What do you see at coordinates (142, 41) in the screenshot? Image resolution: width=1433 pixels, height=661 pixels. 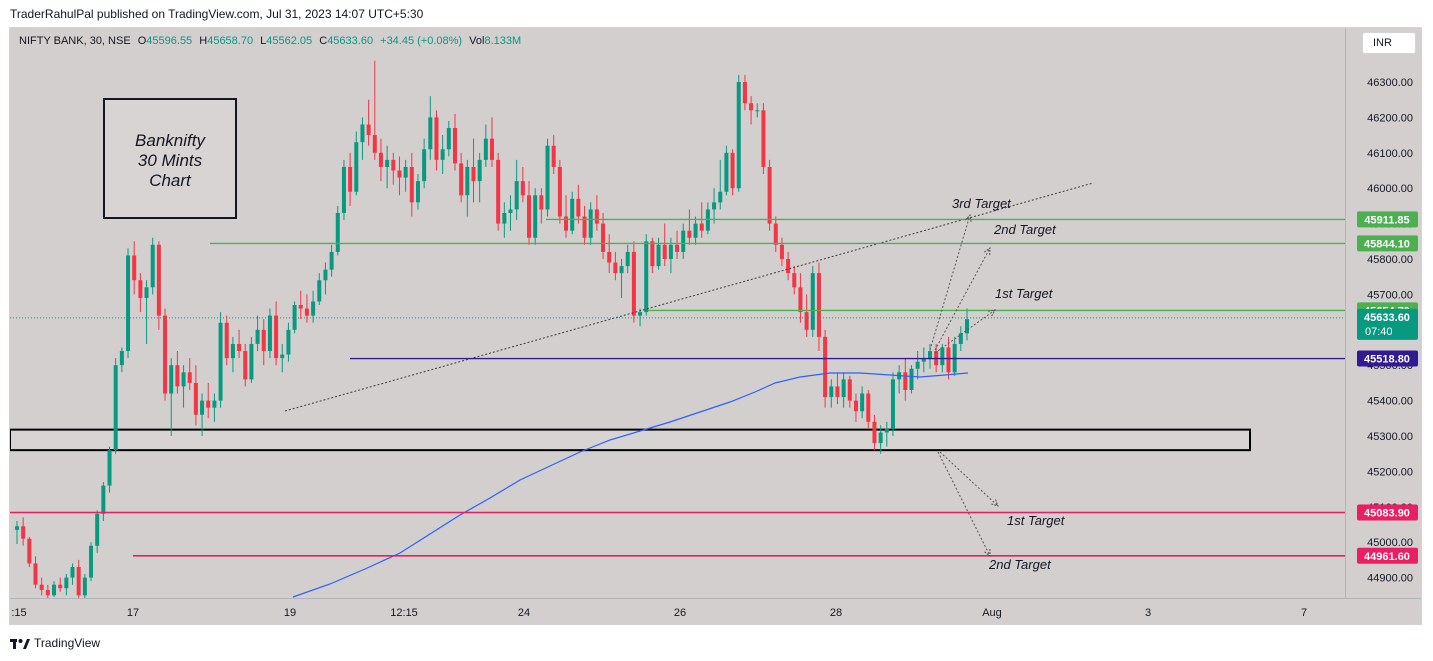 I see `legend-open-key: O` at bounding box center [142, 41].